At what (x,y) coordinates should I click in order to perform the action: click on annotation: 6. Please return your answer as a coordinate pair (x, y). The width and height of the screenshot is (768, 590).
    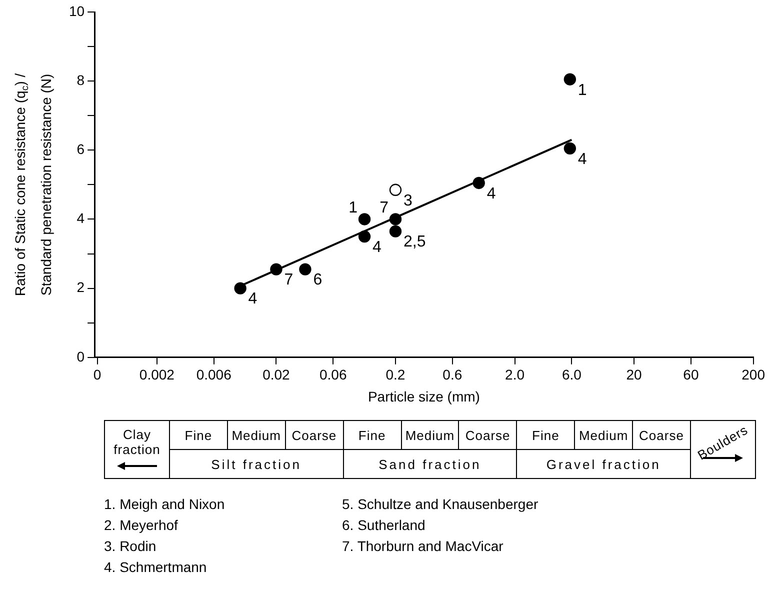
    Looking at the image, I should click on (317, 280).